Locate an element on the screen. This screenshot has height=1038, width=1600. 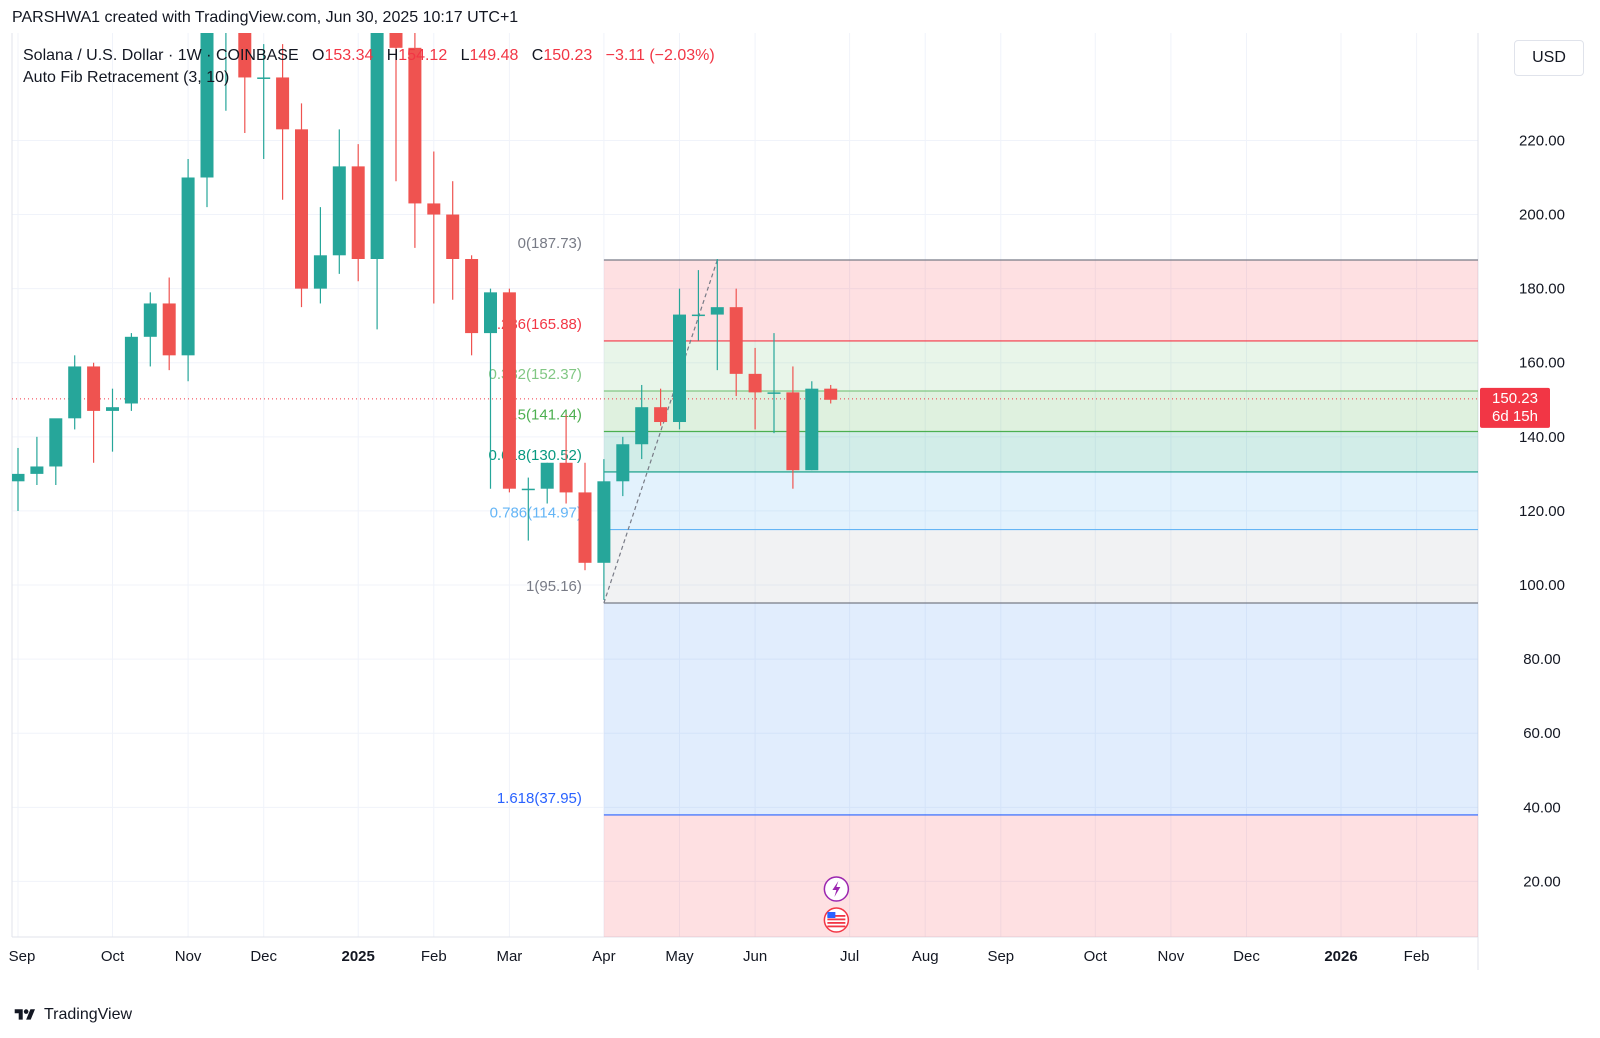
symbol-title: Solana / U.S. Dollar · 1W · COINBASE is located at coordinates (161, 55).